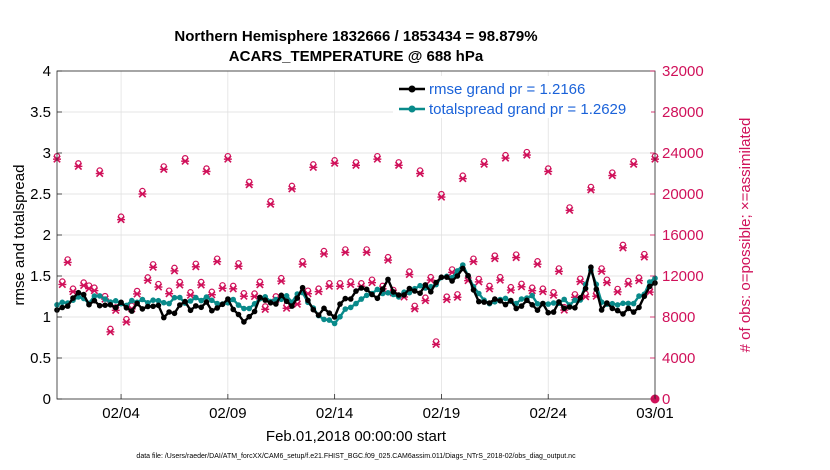  I want to click on right-y-axis-ticks: 0 4000 8000 12000 16000 20000 24000 28000 32000, so click(677, 235).